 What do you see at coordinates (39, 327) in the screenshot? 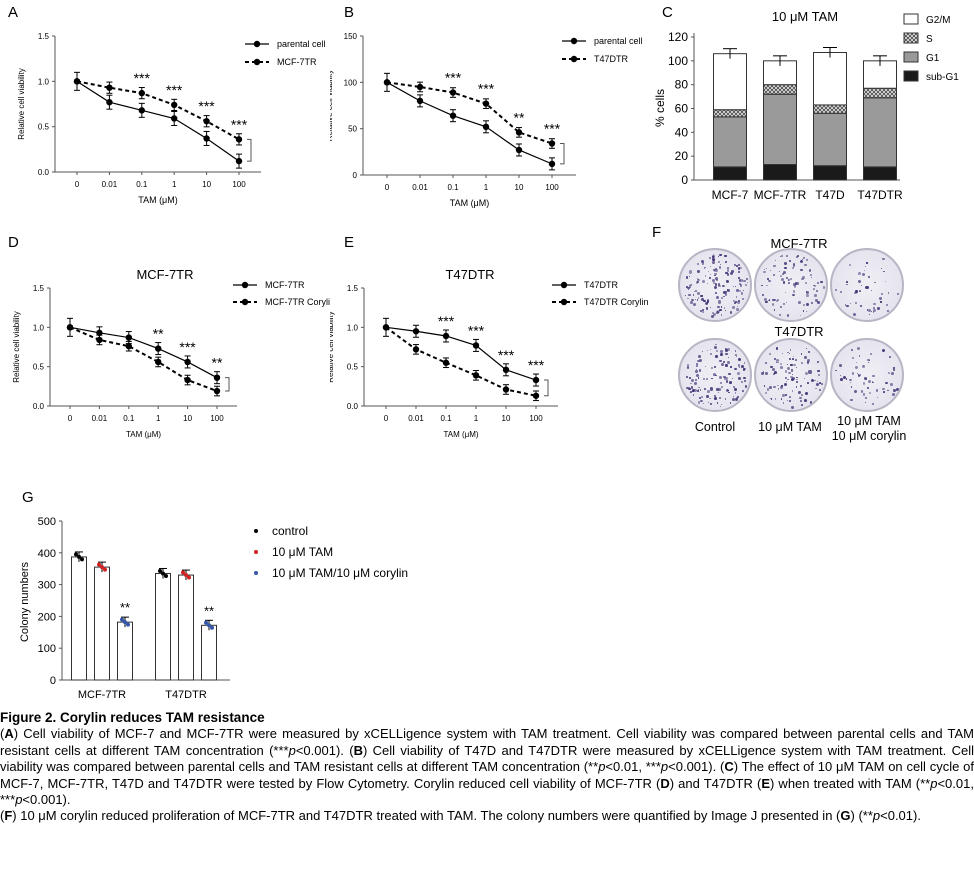
I see `d-ytick-label: 1.0` at bounding box center [39, 327].